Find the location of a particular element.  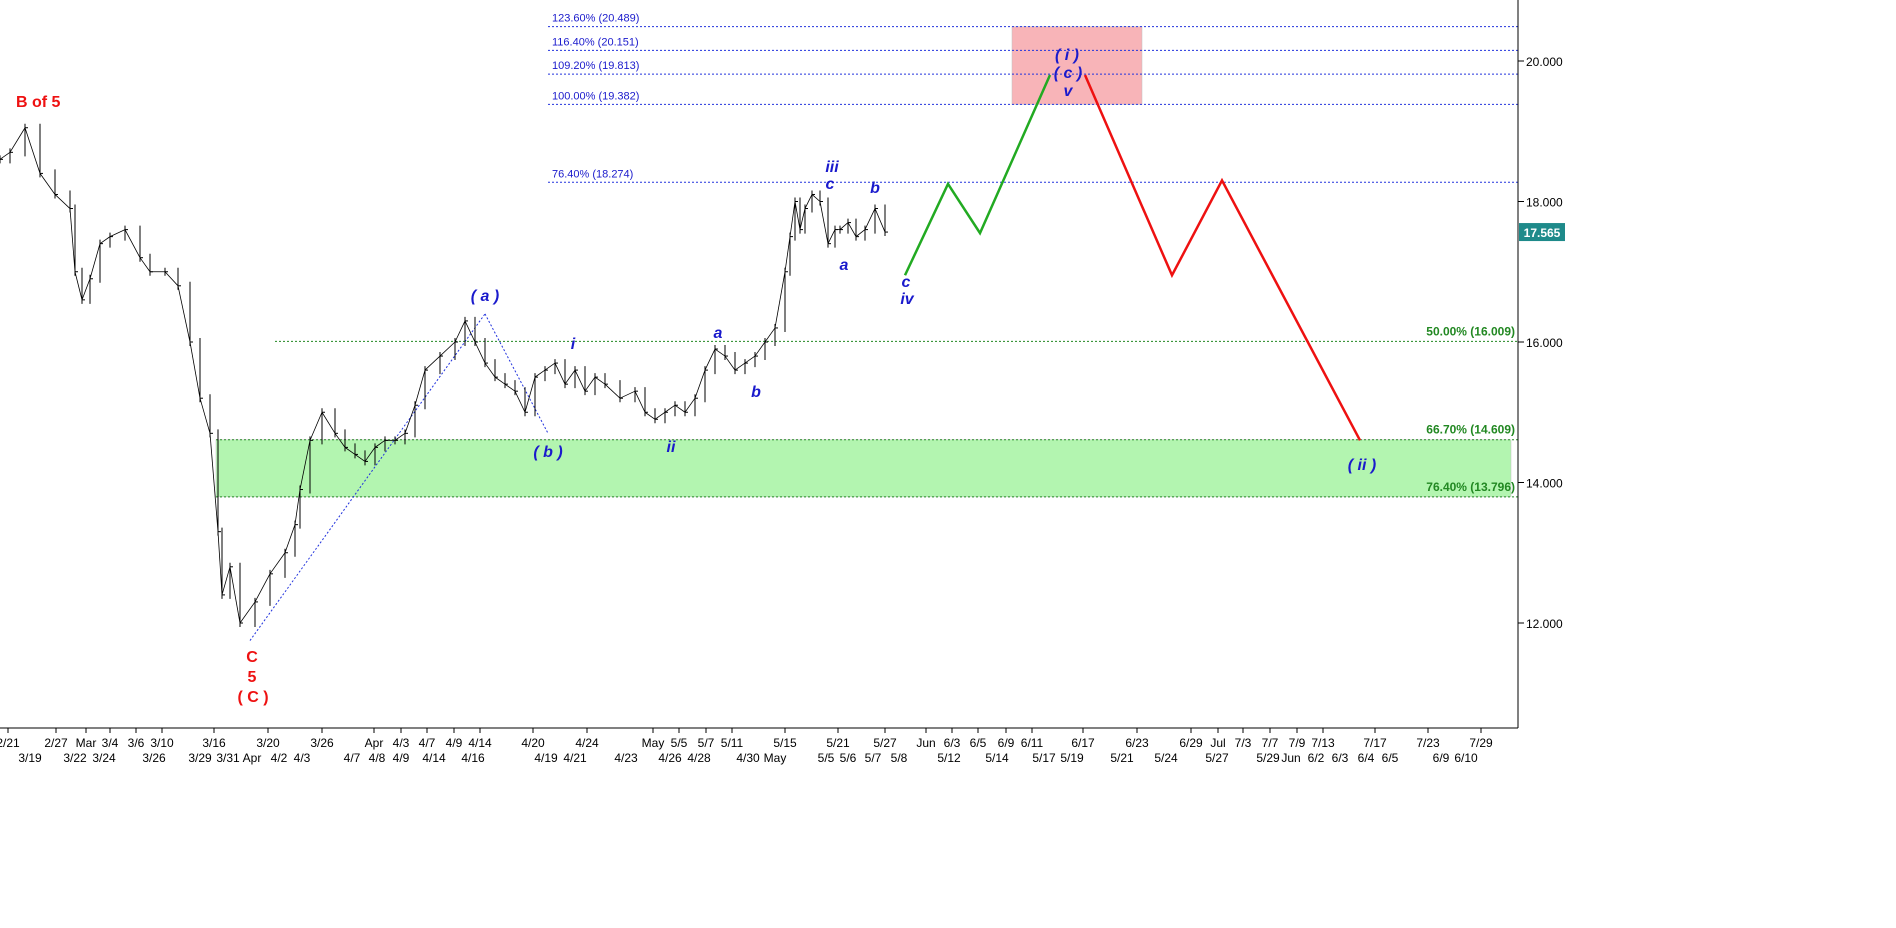

y-tick-label: 20.000 is located at coordinates (1544, 62).